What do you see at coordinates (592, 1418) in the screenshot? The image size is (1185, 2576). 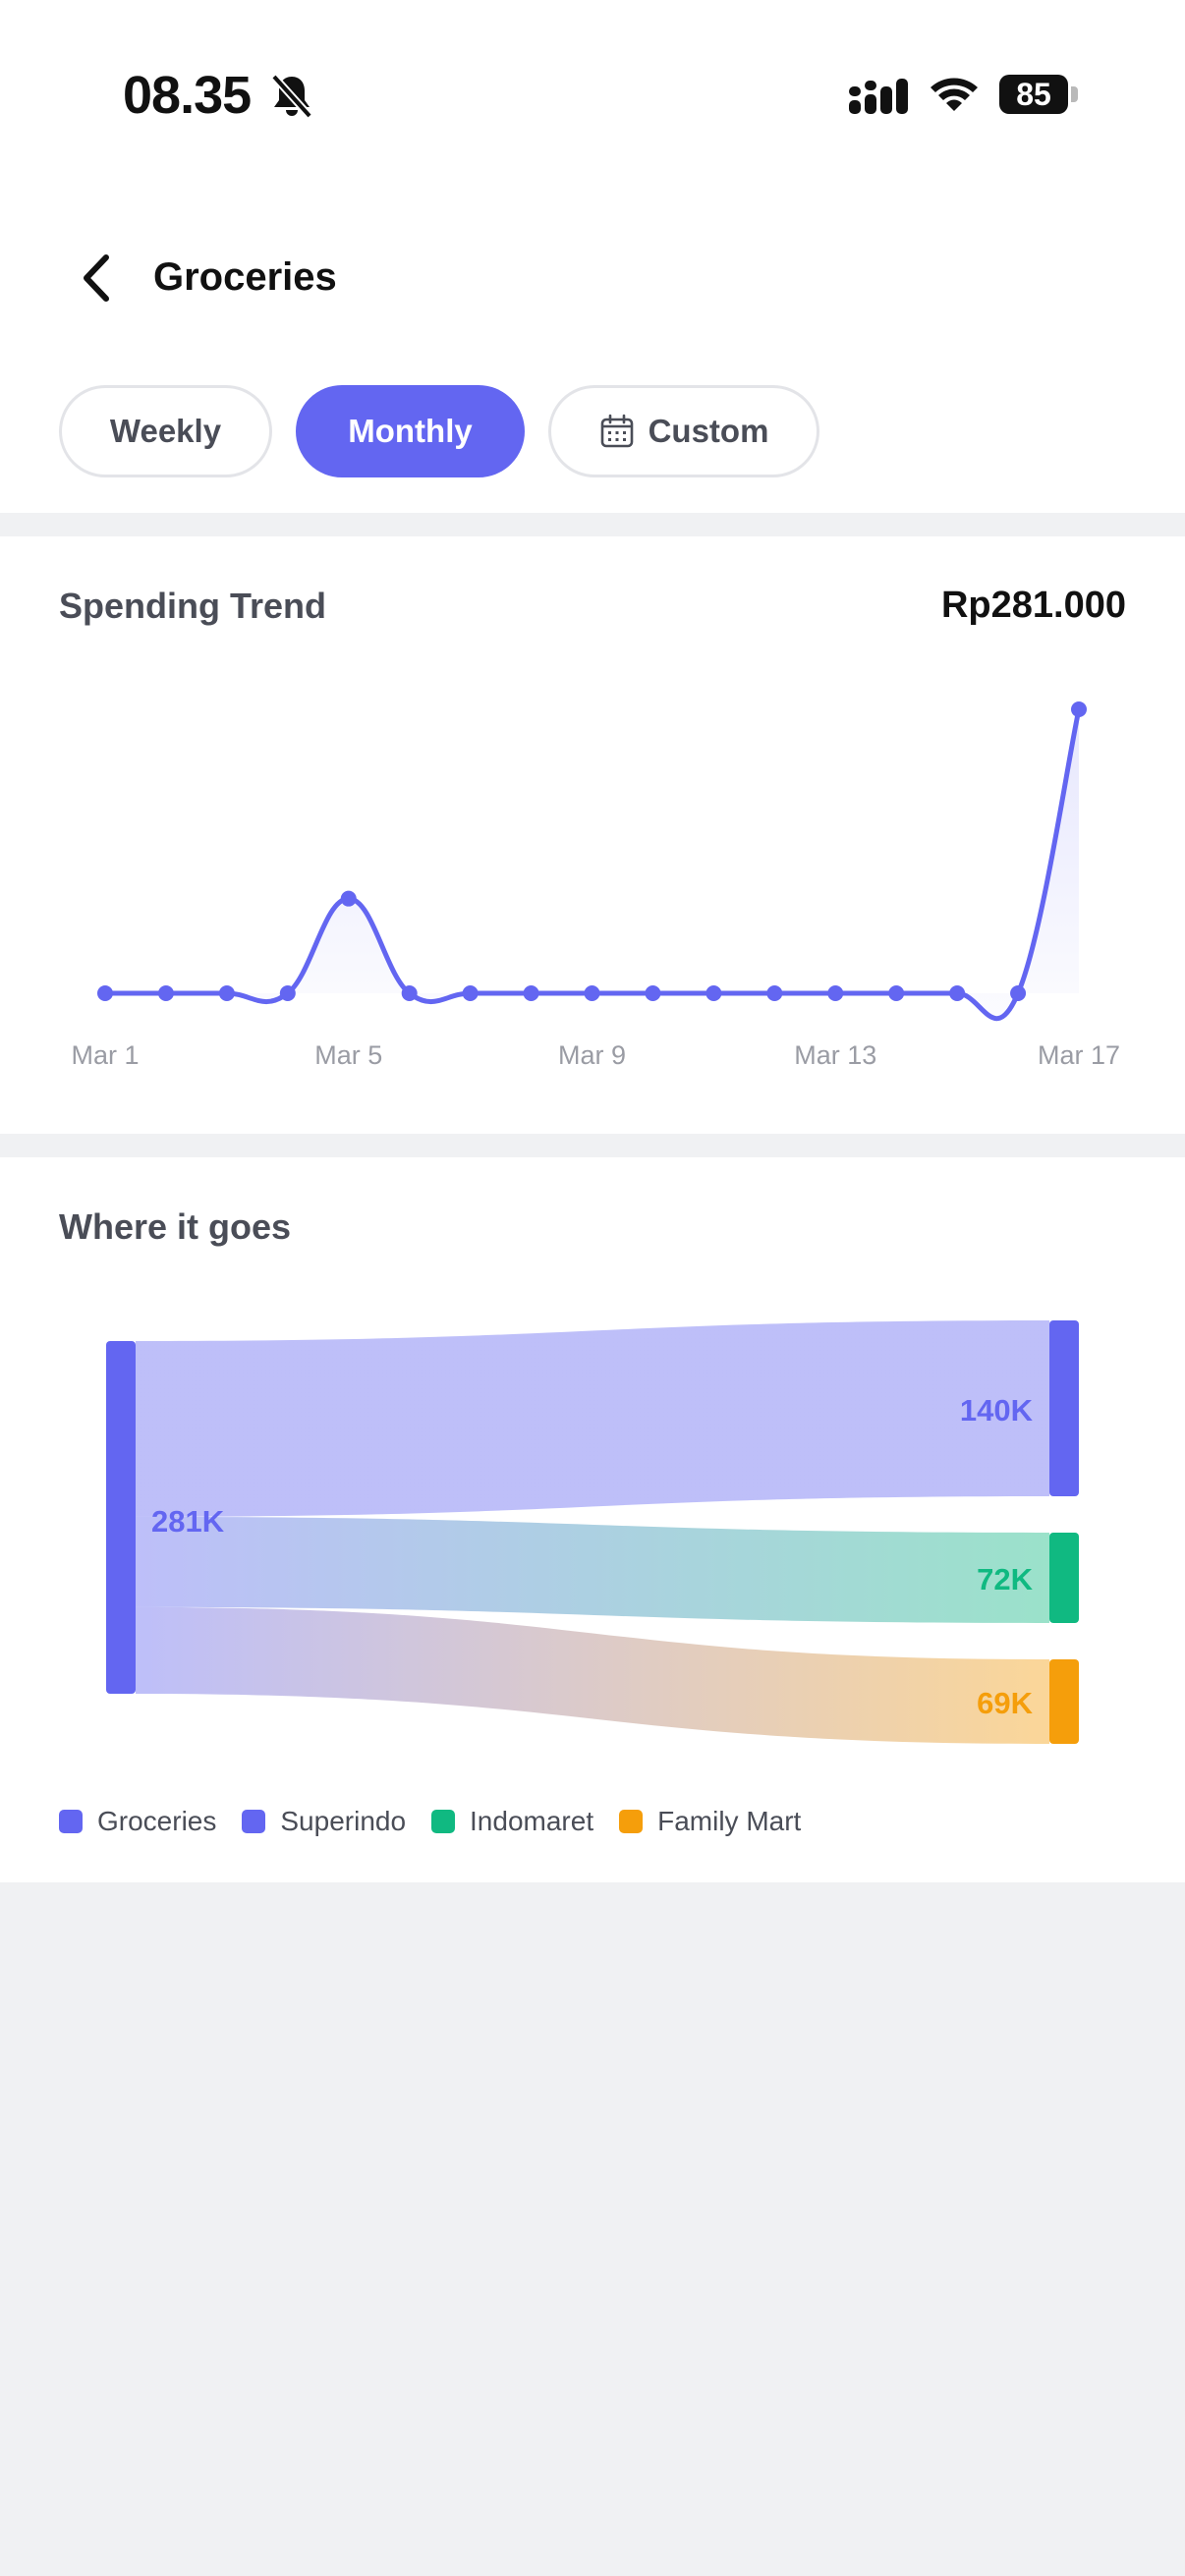 I see `flow-band-superindo` at bounding box center [592, 1418].